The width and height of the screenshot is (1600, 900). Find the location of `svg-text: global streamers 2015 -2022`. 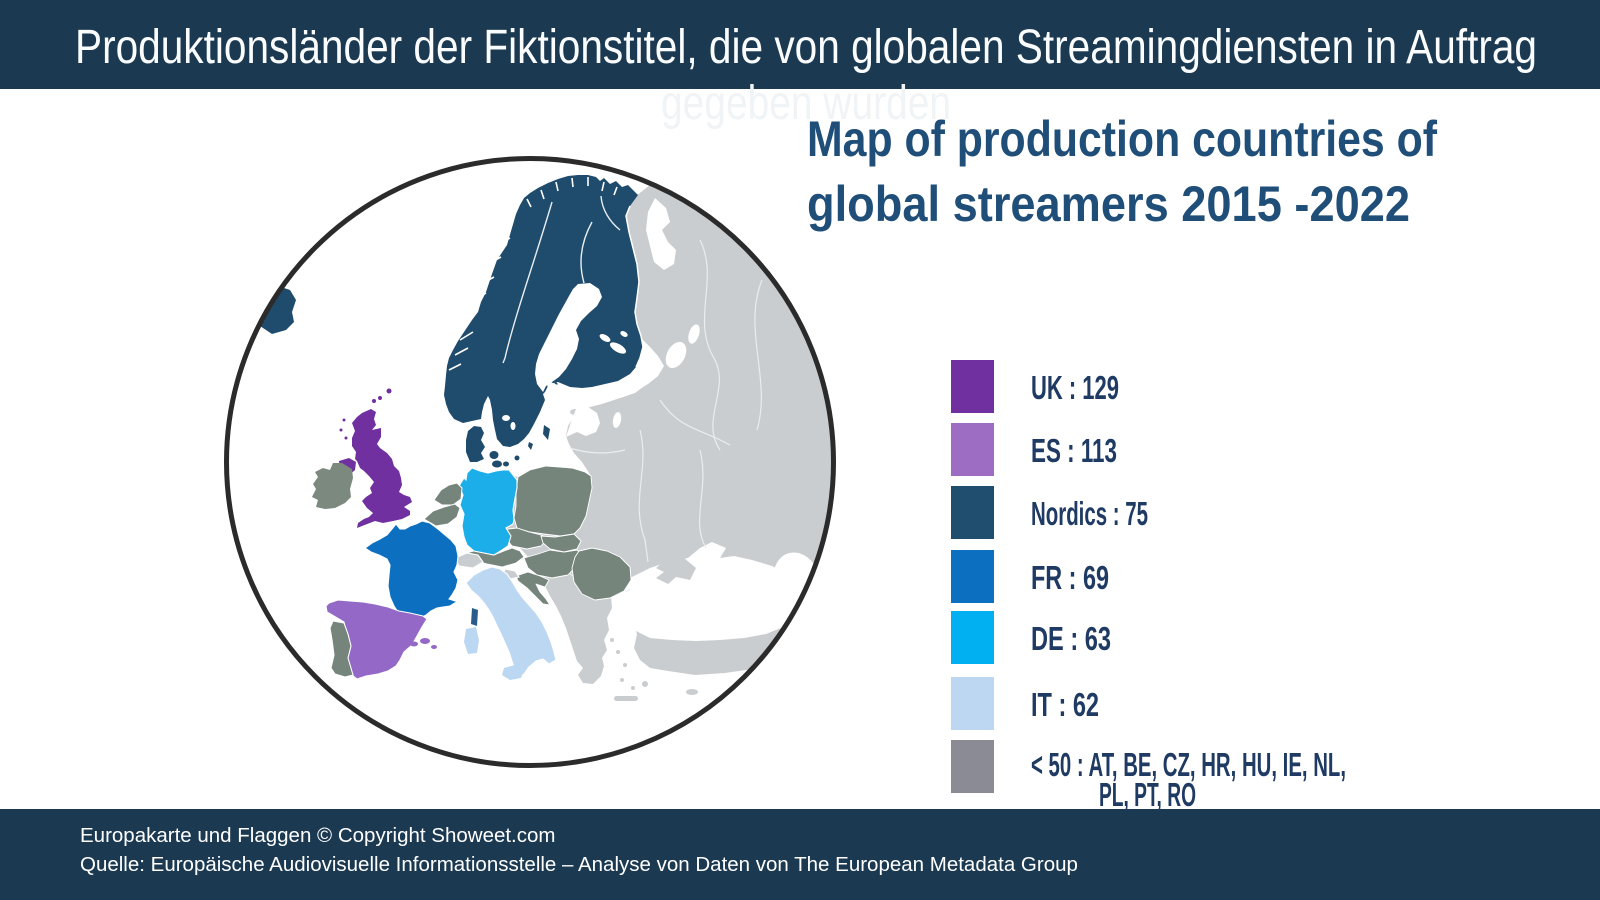

svg-text: global streamers 2015 -2022 is located at coordinates (1108, 204).